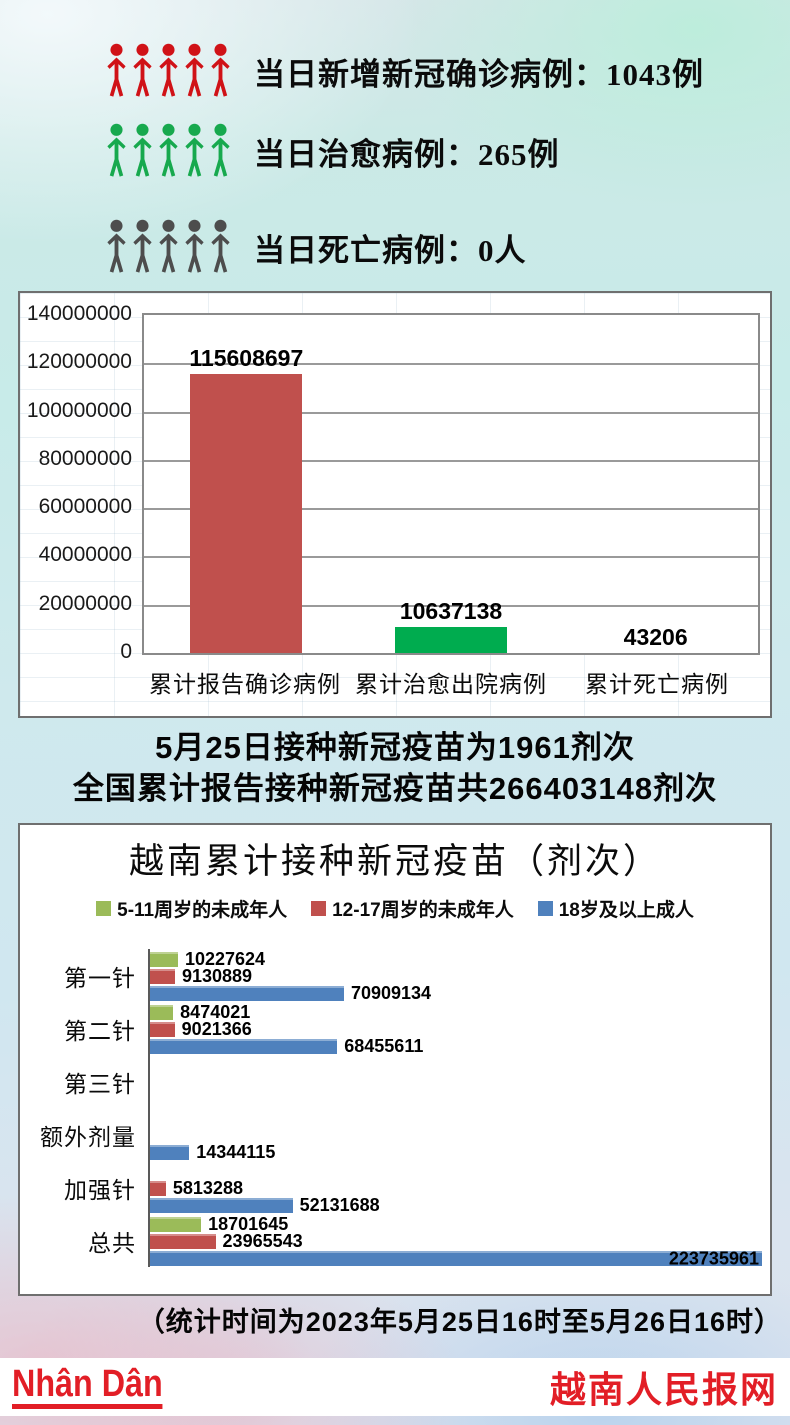  Describe the element at coordinates (79, 362) in the screenshot. I see `chart1-y-tick-label: 120000000` at that location.